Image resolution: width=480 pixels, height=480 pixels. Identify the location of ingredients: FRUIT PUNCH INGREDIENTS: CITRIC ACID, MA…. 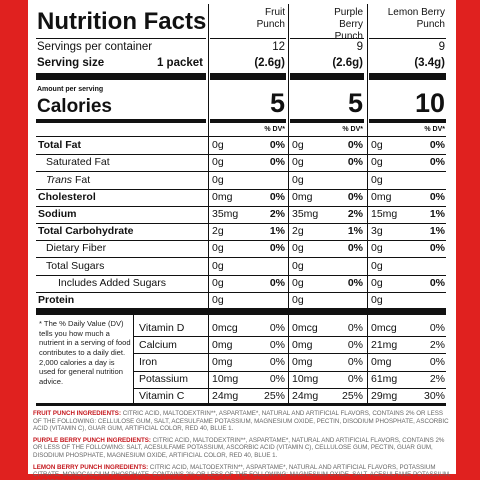
(242, 445).